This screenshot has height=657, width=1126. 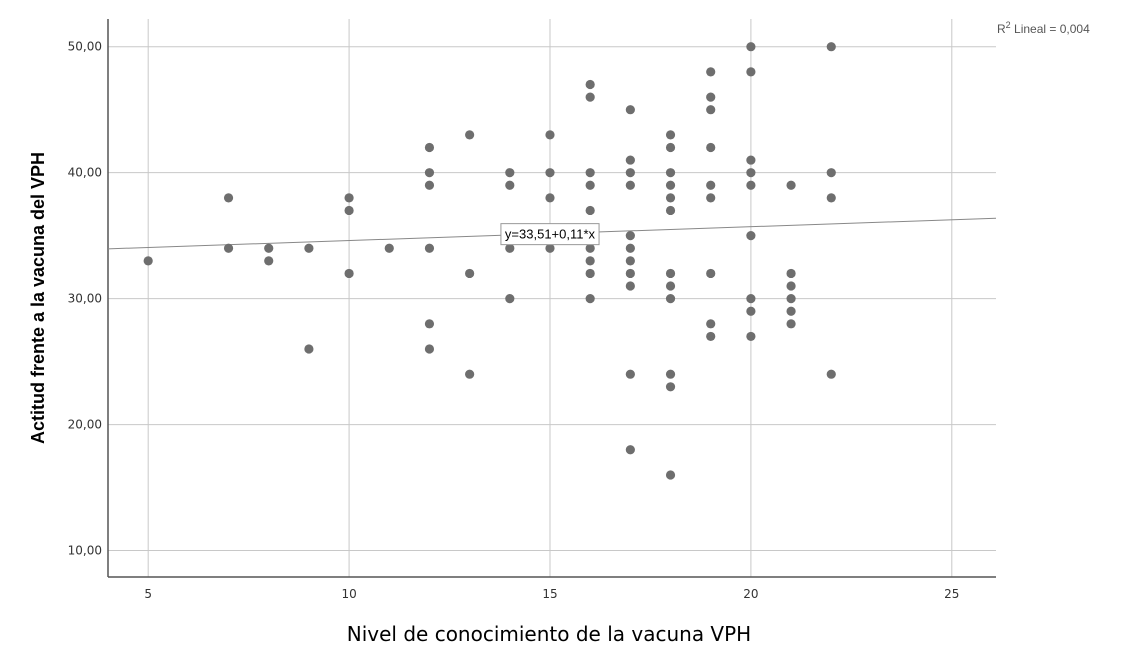 What do you see at coordinates (1050, 29) in the screenshot?
I see `r2-value: Lineal = 0,004` at bounding box center [1050, 29].